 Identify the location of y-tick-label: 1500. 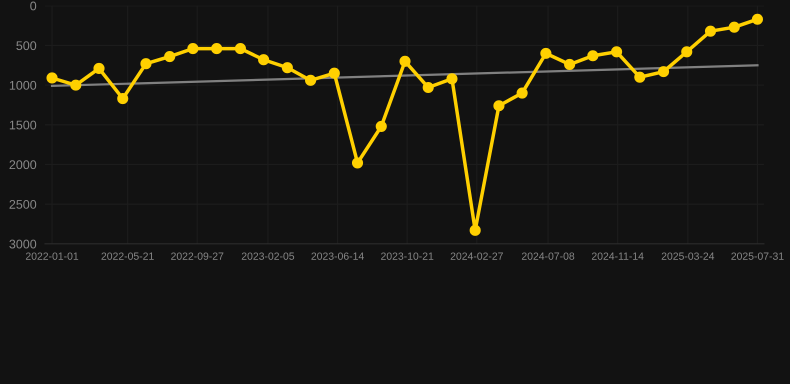
(23, 125).